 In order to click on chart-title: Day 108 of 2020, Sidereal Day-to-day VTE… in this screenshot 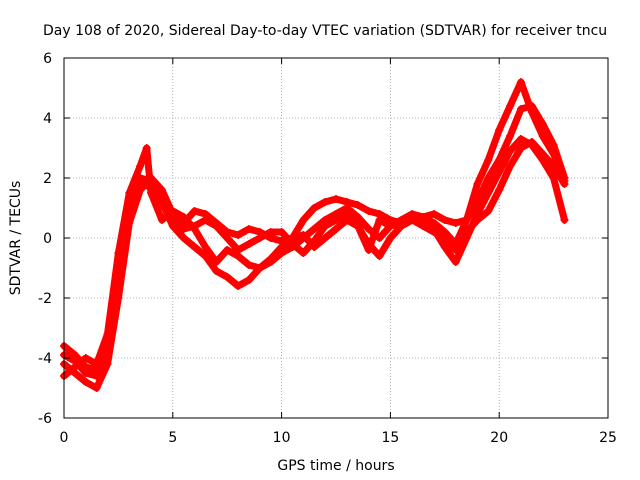, I will do `click(325, 31)`.